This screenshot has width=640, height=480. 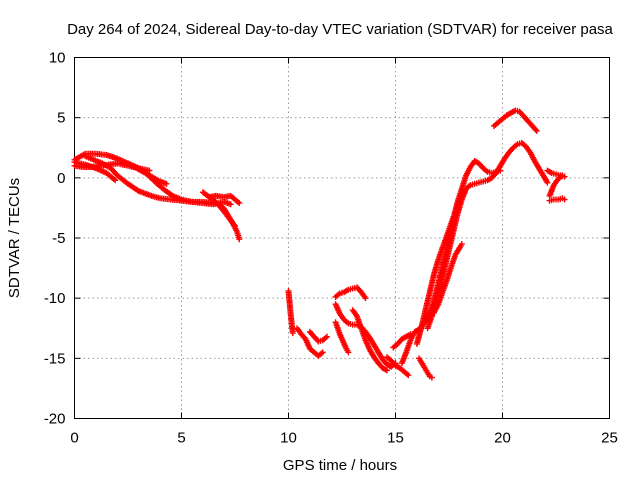 I want to click on y-axis-label: SDTVAR / TECUs, so click(x=14, y=238).